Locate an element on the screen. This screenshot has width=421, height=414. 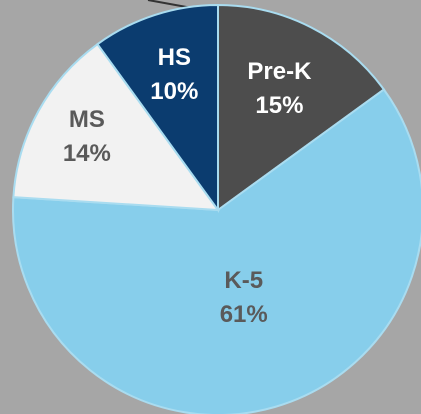
slice-value-label: 10% is located at coordinates (174, 91).